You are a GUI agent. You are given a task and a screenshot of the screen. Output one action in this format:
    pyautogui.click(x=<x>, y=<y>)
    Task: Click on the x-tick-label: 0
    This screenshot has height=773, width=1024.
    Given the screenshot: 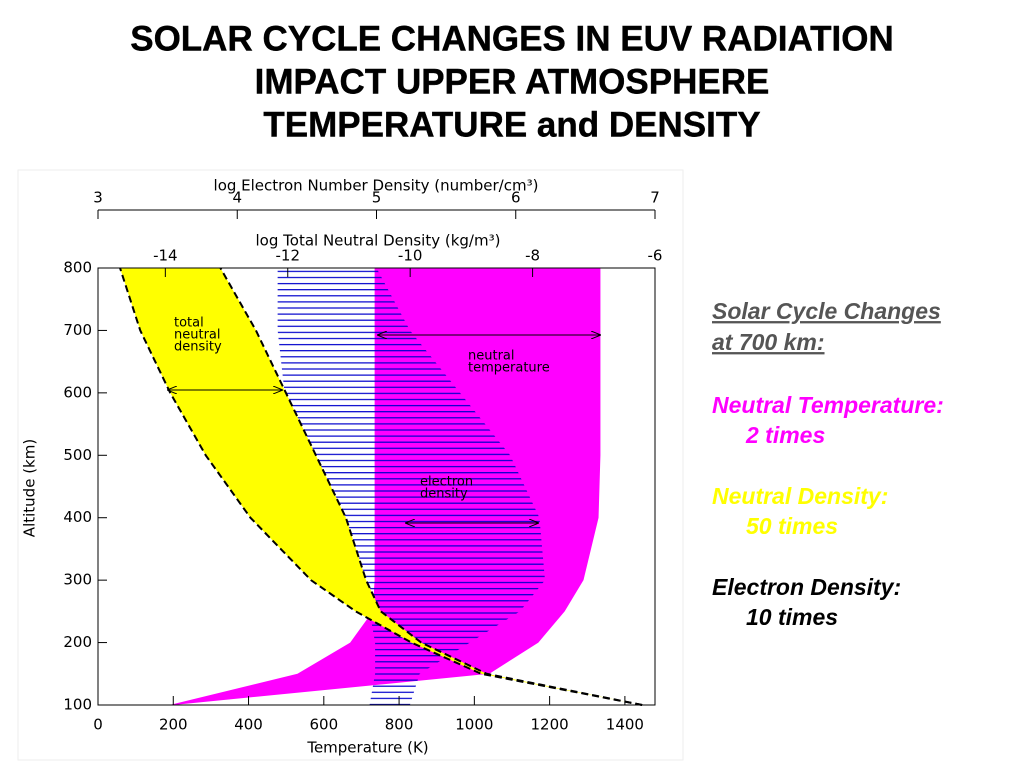 What is the action you would take?
    pyautogui.click(x=98, y=725)
    